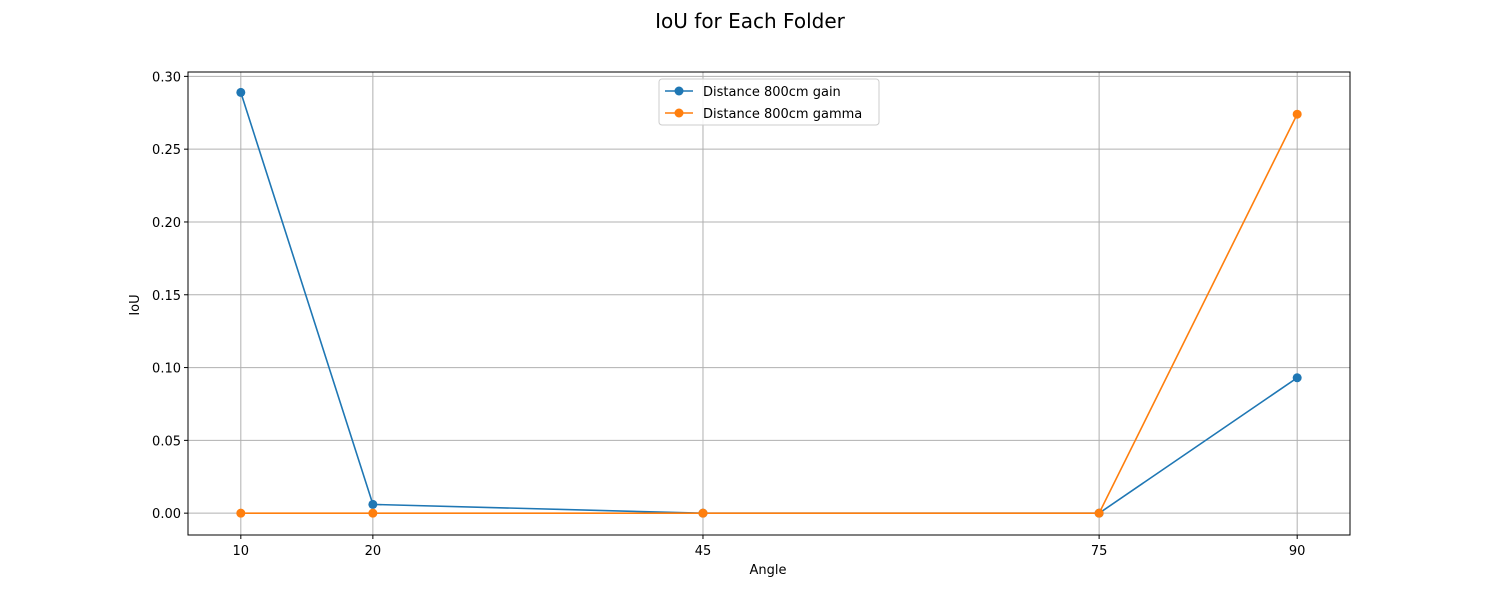 Image resolution: width=1500 pixels, height=600 pixels. Describe the element at coordinates (782, 114) in the screenshot. I see `legend-label: Distance 800cm gamma` at that location.